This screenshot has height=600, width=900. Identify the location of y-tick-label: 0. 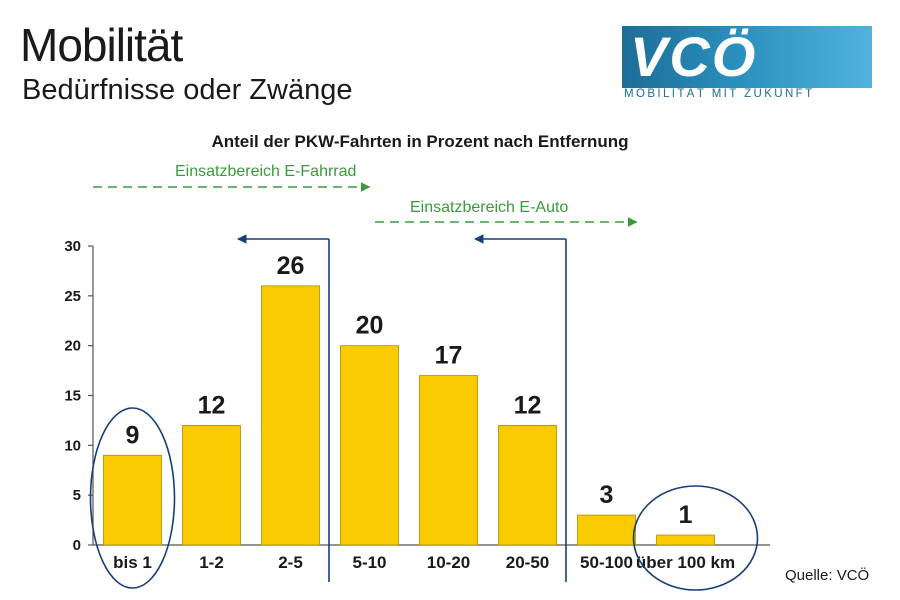
(77, 545).